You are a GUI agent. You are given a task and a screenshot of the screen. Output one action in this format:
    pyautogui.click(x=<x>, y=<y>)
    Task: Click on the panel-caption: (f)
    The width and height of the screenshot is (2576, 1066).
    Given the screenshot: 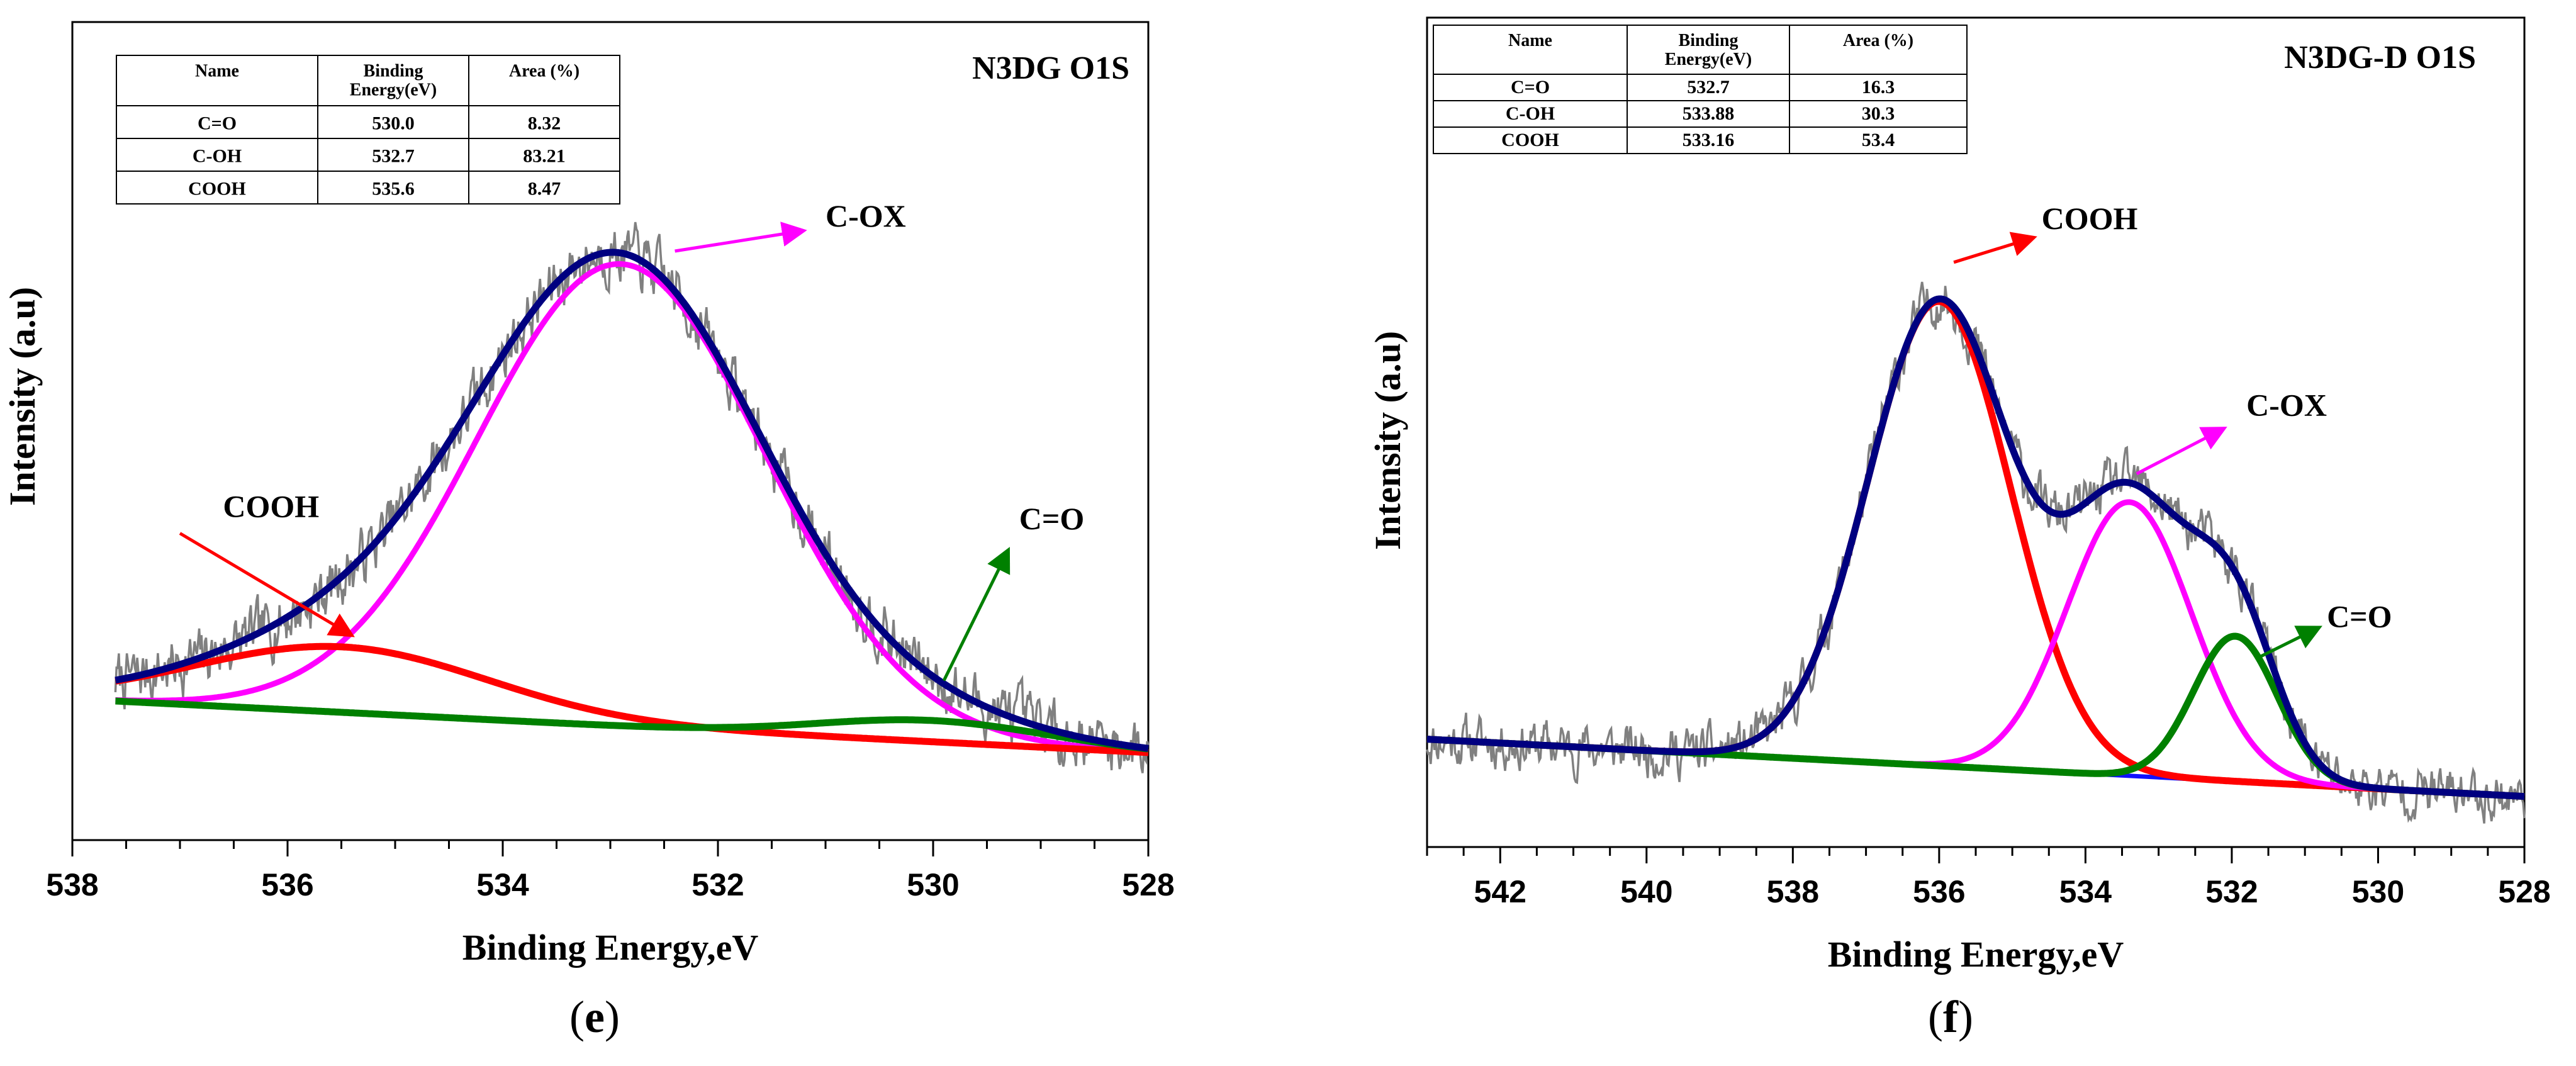 What is the action you would take?
    pyautogui.click(x=1950, y=1017)
    